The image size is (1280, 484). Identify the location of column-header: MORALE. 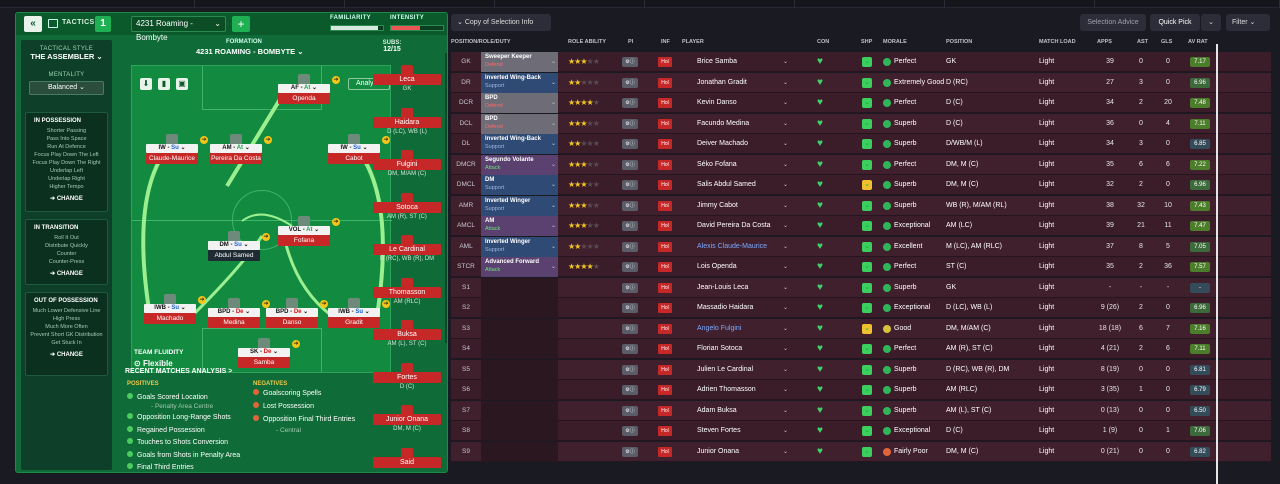
(895, 42).